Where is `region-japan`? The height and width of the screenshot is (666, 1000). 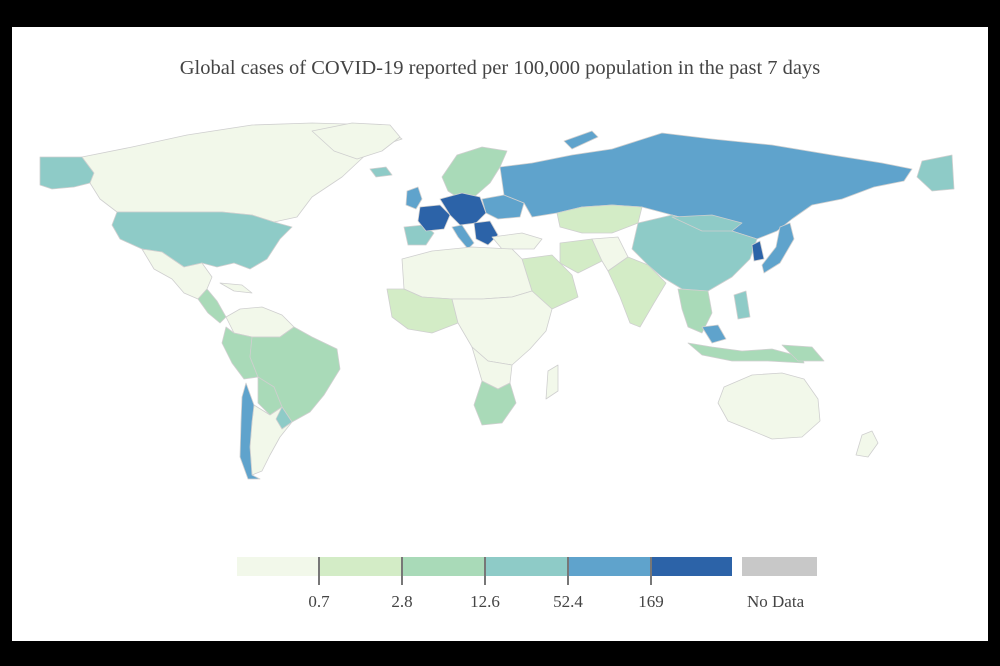
region-japan is located at coordinates (778, 248).